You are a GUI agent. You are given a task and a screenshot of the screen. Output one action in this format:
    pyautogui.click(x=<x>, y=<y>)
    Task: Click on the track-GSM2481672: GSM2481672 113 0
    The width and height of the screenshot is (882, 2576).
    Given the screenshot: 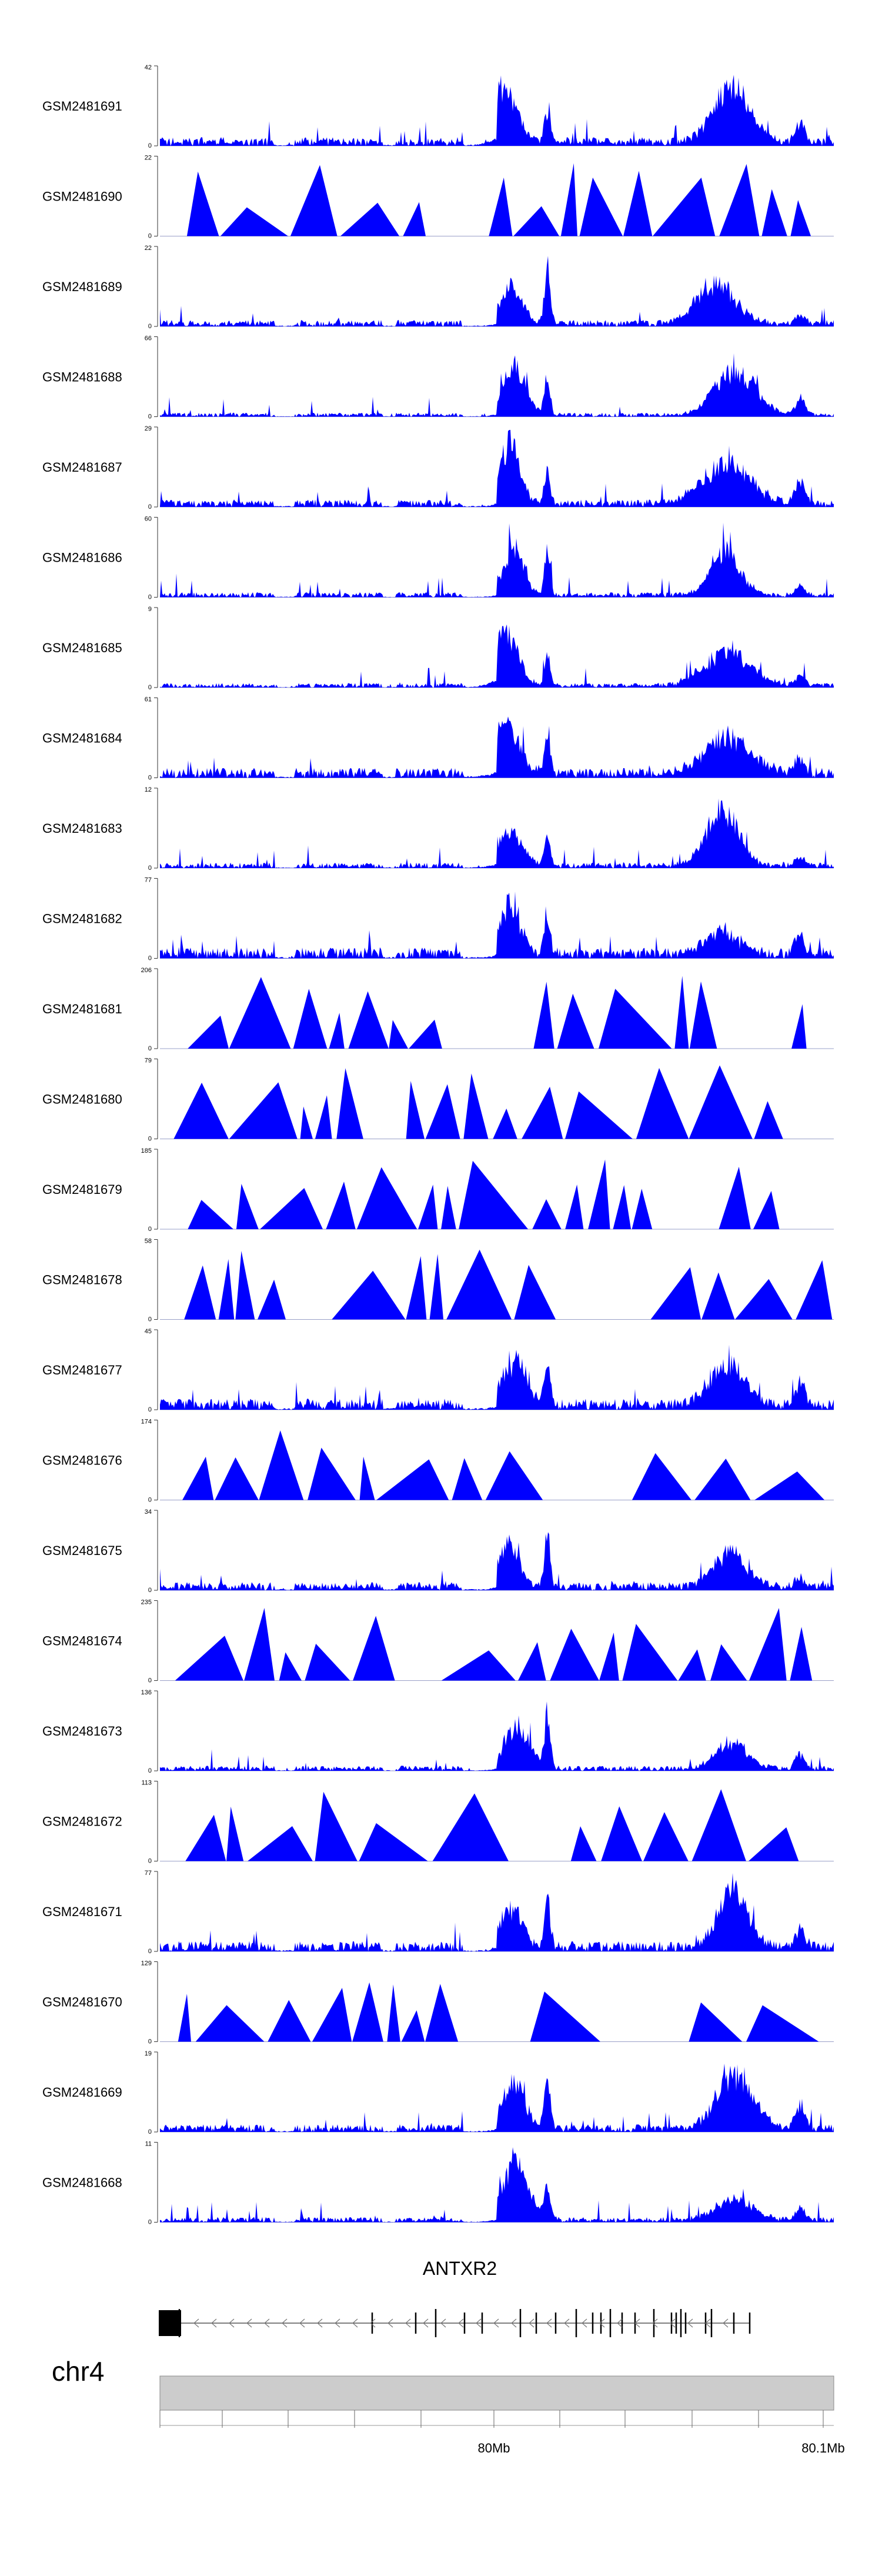 What is the action you would take?
    pyautogui.click(x=438, y=1822)
    